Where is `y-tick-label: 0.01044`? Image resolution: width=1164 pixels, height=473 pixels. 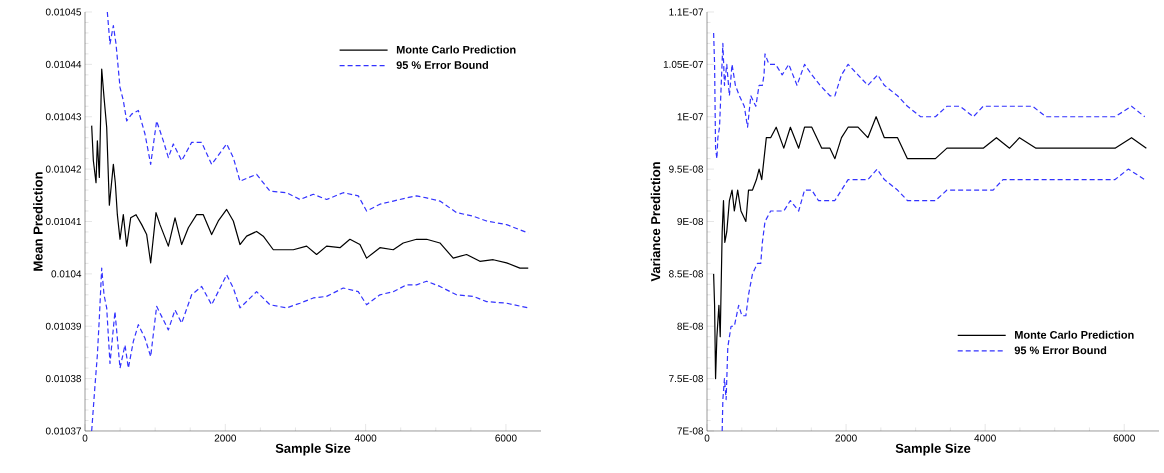 y-tick-label: 0.01044 is located at coordinates (63, 64).